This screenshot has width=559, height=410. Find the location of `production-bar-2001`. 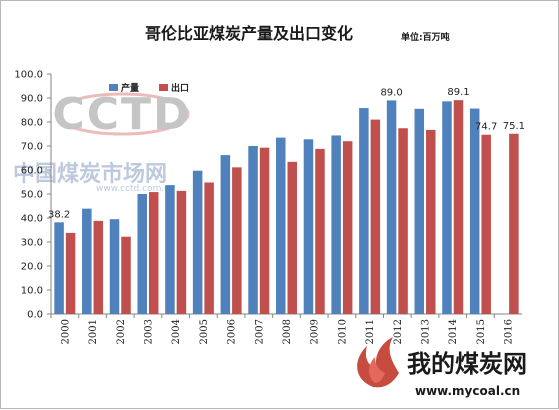

production-bar-2001 is located at coordinates (87, 261).